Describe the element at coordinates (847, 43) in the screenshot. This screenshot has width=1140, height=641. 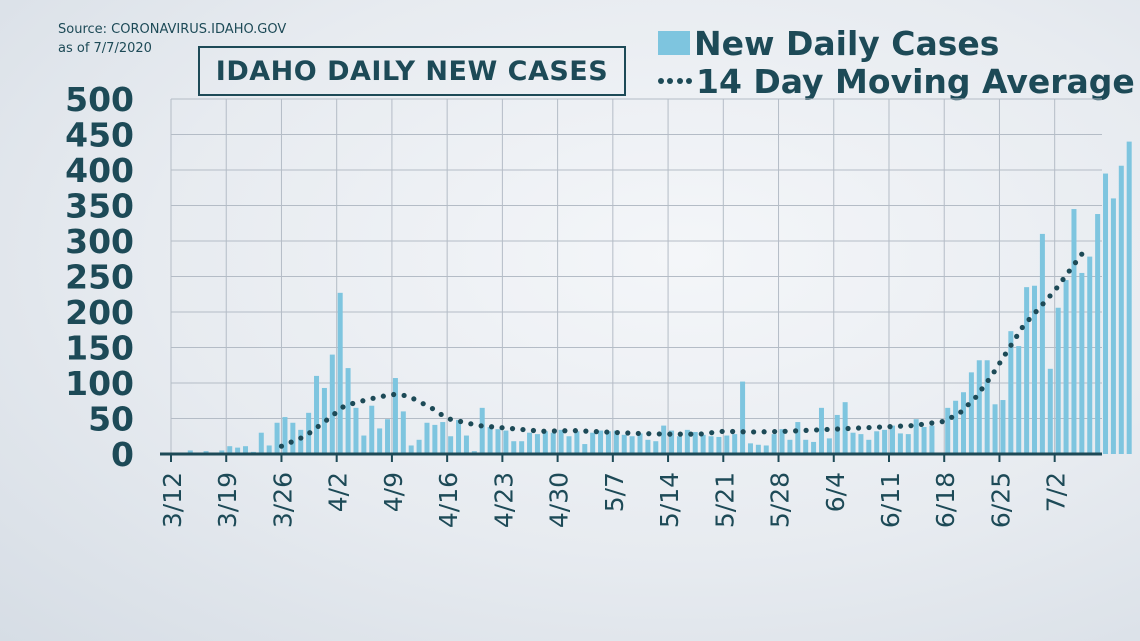
I see `legend-label-bars: New Daily Cases` at that location.